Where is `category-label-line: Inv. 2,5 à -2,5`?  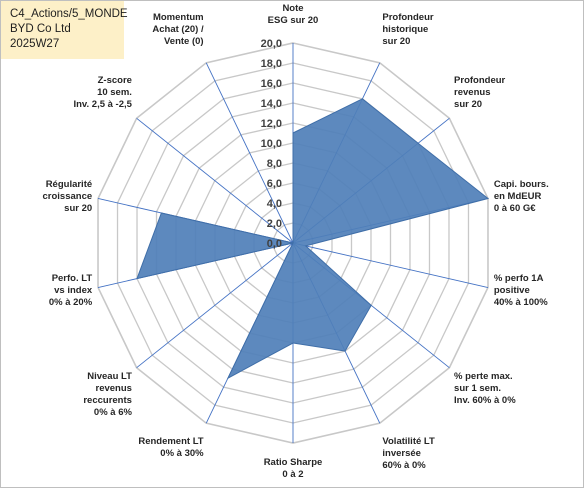 category-label-line: Inv. 2,5 à -2,5 is located at coordinates (102, 104).